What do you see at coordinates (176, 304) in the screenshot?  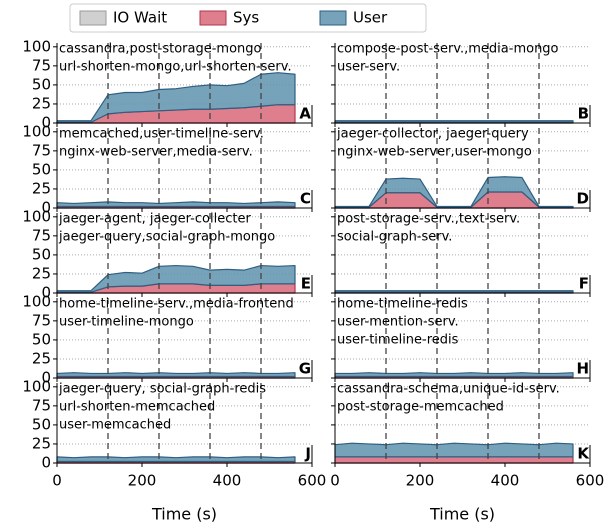 I see `panel-title: home-timeline-serv.,media-frontend` at bounding box center [176, 304].